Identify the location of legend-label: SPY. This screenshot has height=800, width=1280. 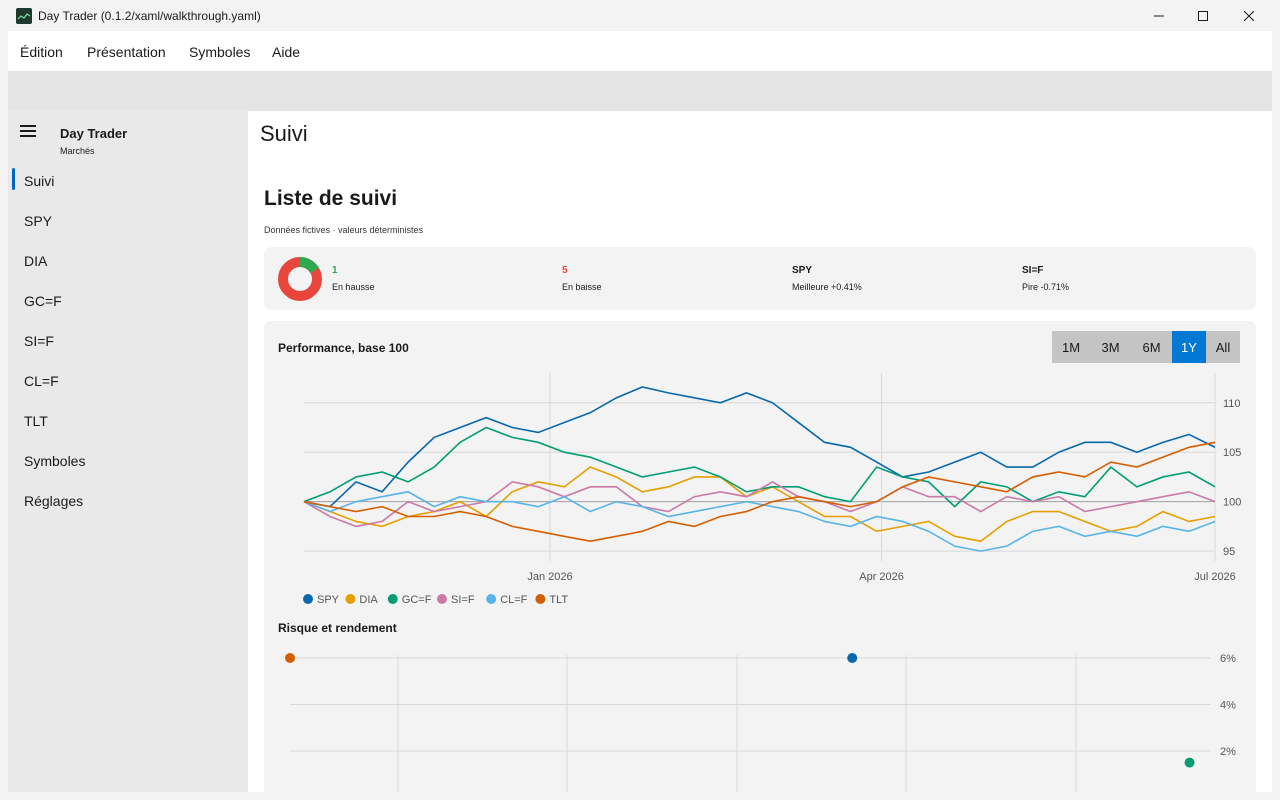
(328, 600).